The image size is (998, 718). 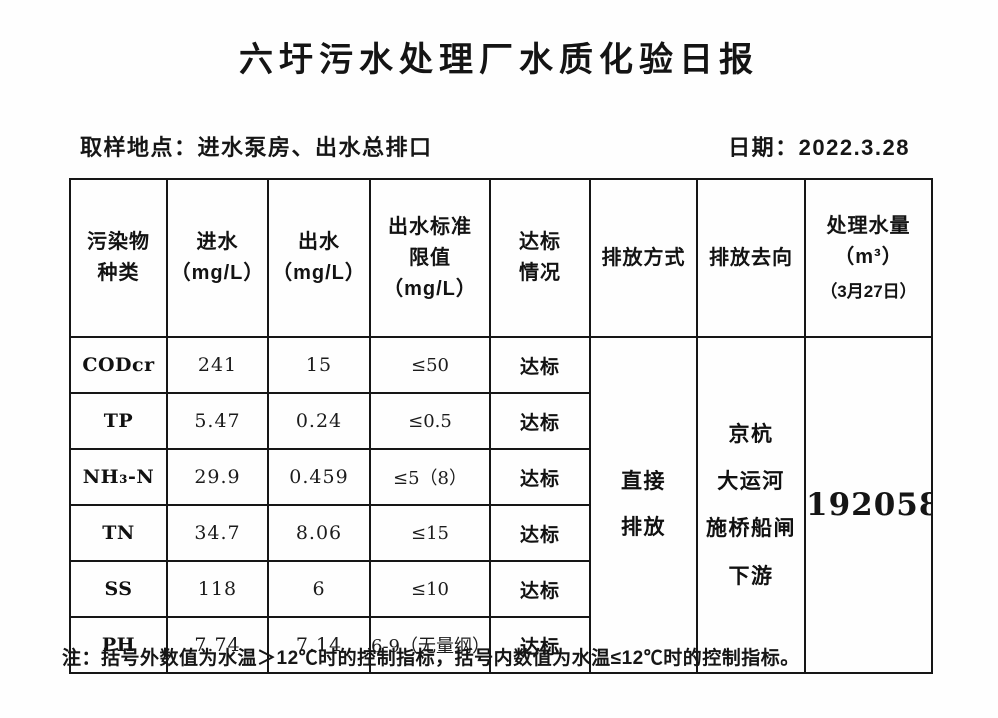 What do you see at coordinates (751, 505) in the screenshot?
I see `cell-discharge-destination: 京杭 大运河 施桥船闸 下游` at bounding box center [751, 505].